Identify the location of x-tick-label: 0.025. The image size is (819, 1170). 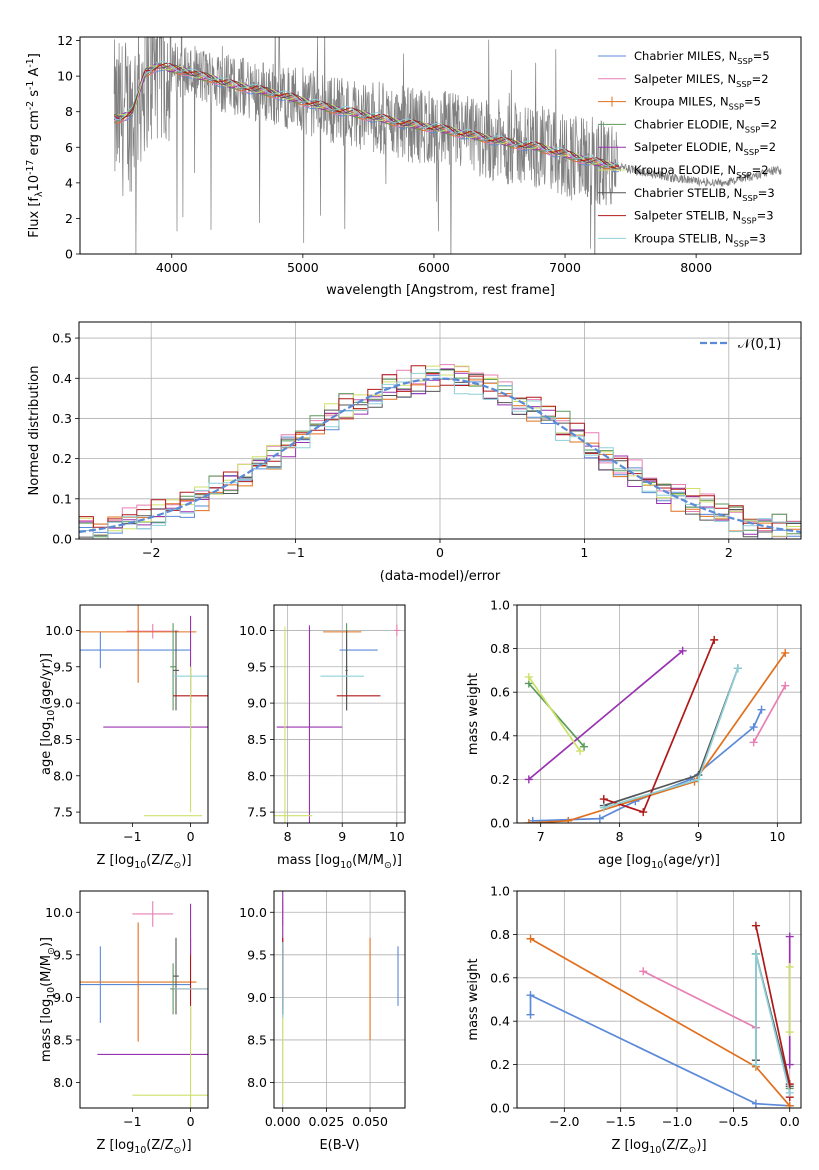
(327, 1121).